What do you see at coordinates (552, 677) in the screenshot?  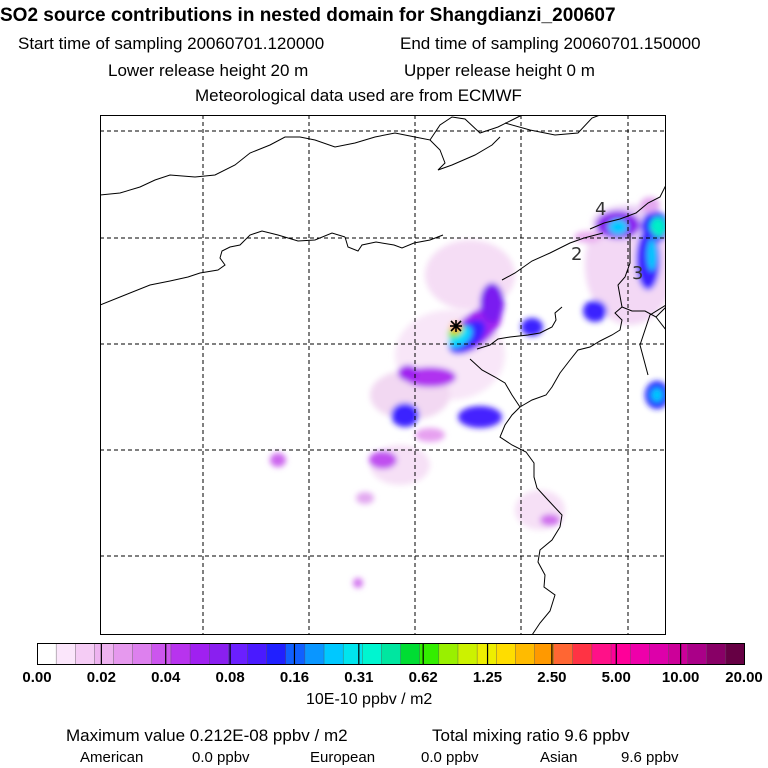 I see `colorbar-tick-label: 2.50` at bounding box center [552, 677].